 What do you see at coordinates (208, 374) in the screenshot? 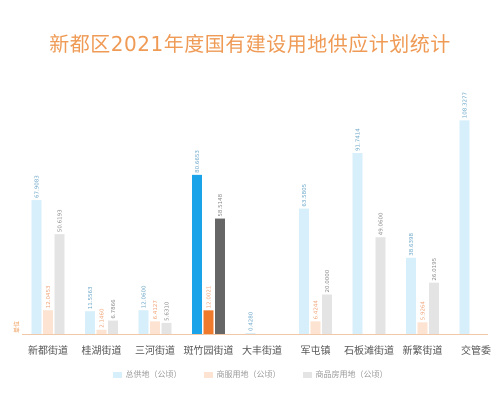
I see `legend-swatch-commercial` at bounding box center [208, 374].